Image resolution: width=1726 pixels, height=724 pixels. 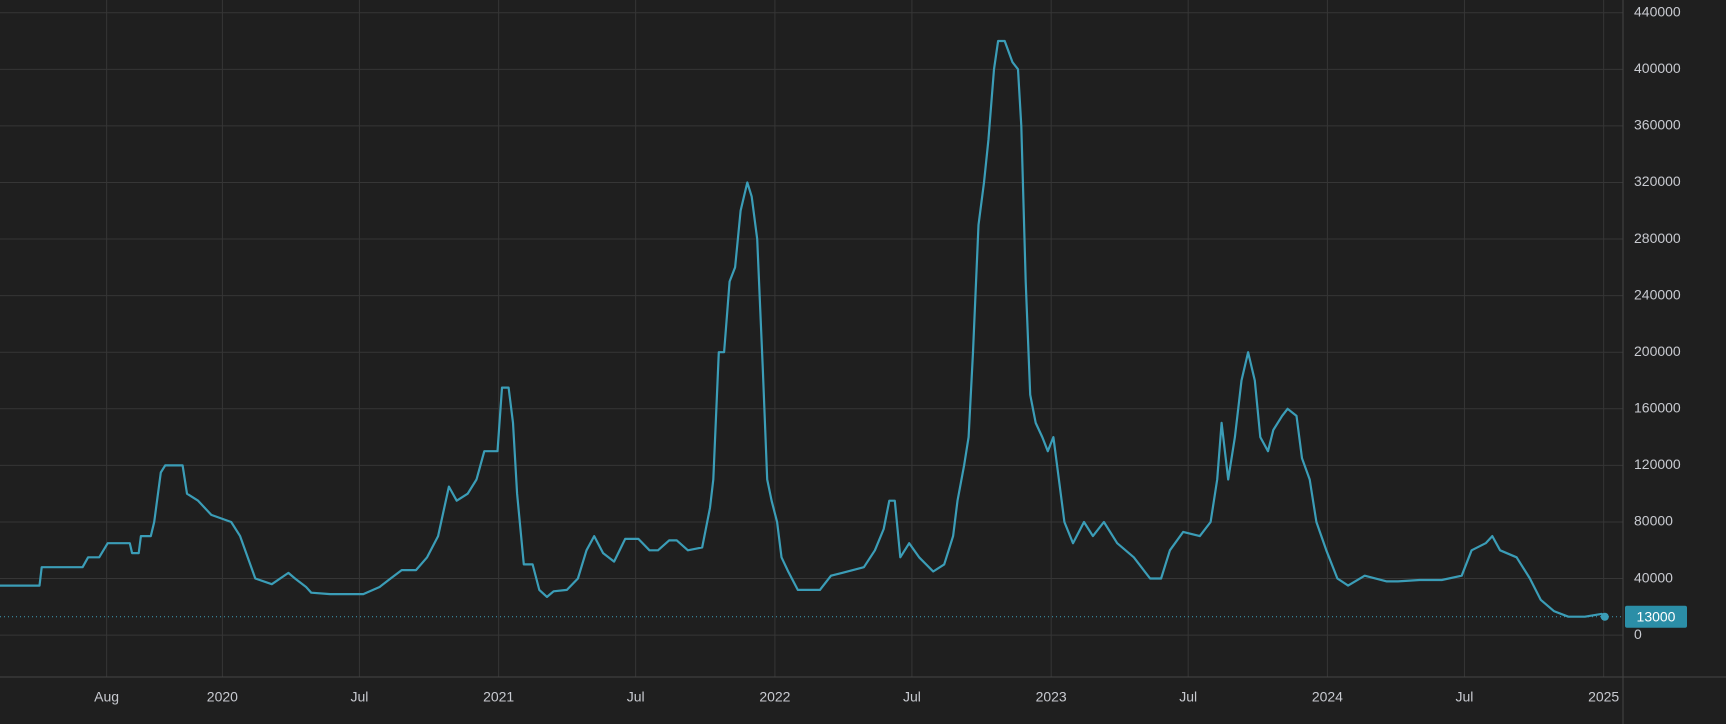 What do you see at coordinates (1657, 351) in the screenshot?
I see `y-tick-label: 200000` at bounding box center [1657, 351].